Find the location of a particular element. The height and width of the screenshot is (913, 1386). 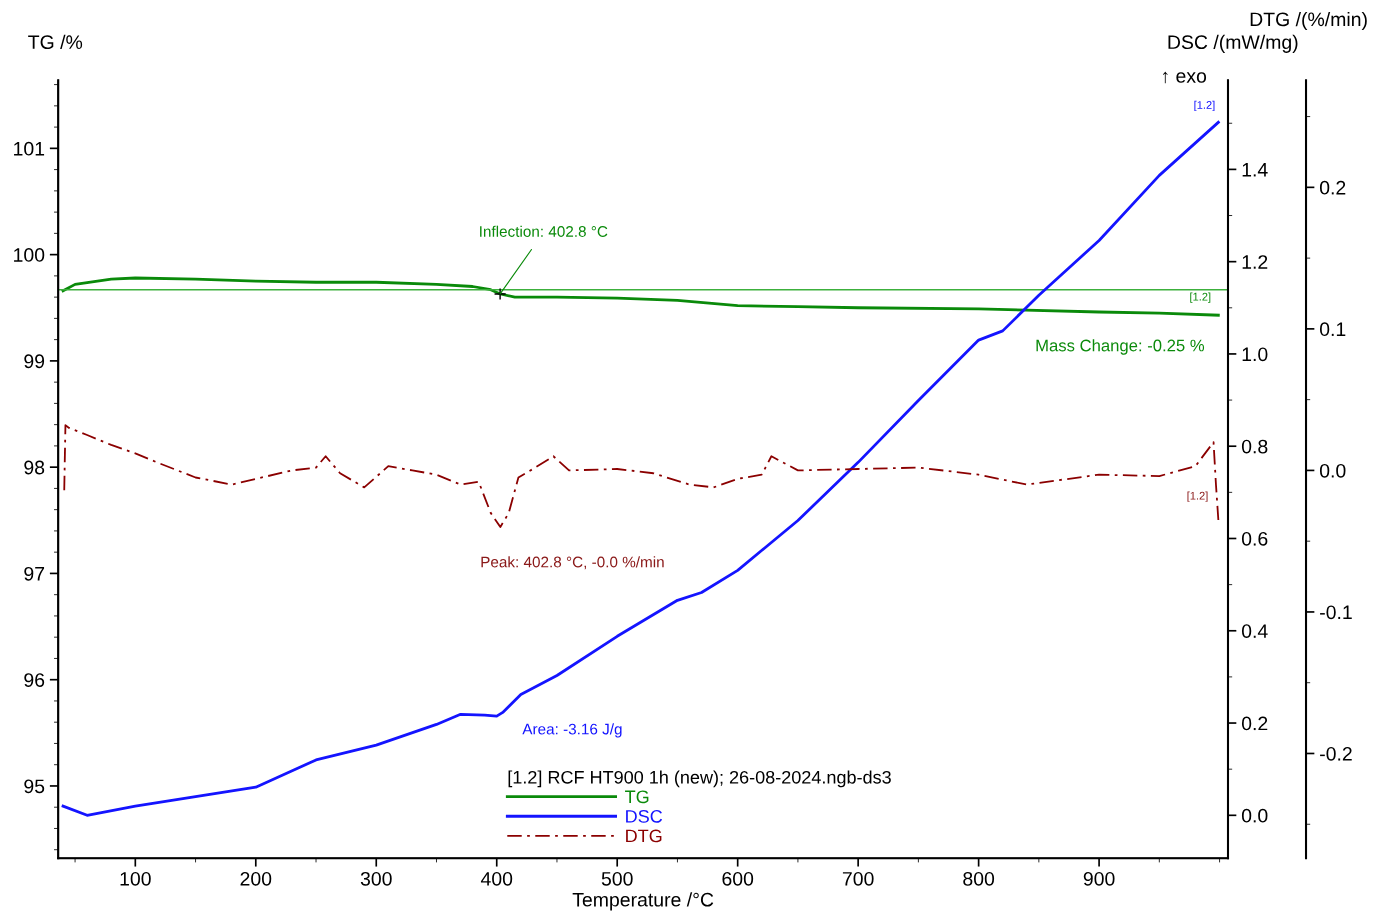

annotation: Inflection: 402.8 °C is located at coordinates (544, 231).